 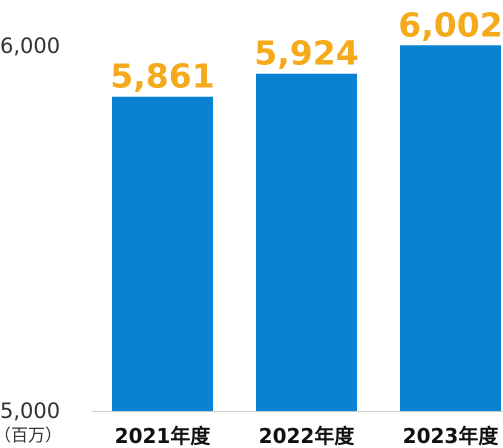 I want to click on y-axis: 5,000 6,000, so click(x=30, y=228).